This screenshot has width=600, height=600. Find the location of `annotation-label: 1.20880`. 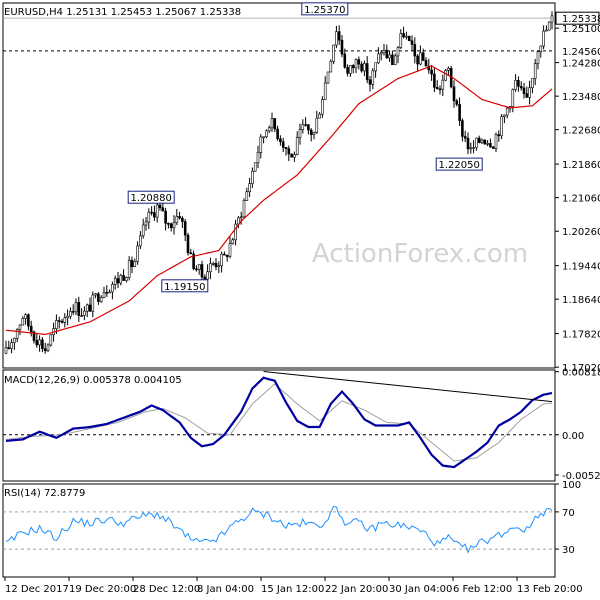

annotation-label: 1.20880 is located at coordinates (151, 198).